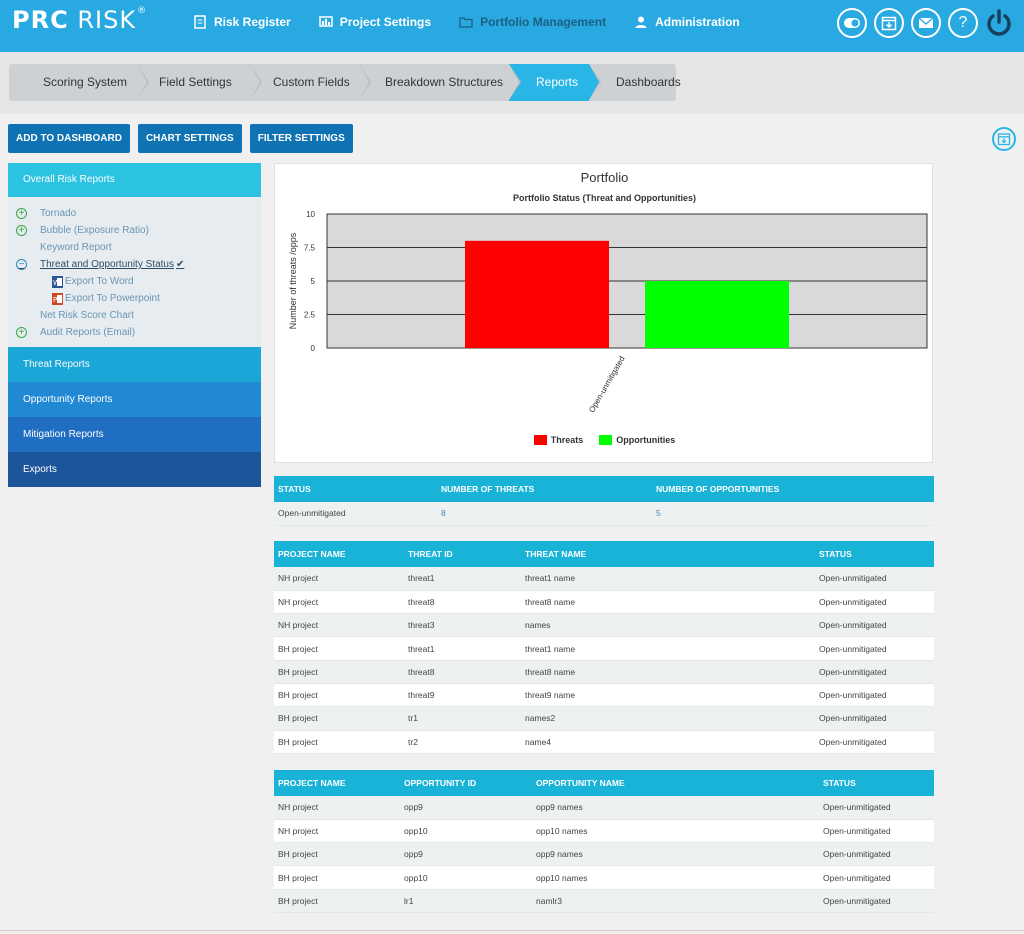 This screenshot has width=1024, height=934. Describe the element at coordinates (462, 695) in the screenshot. I see `table-cell: threat9` at that location.